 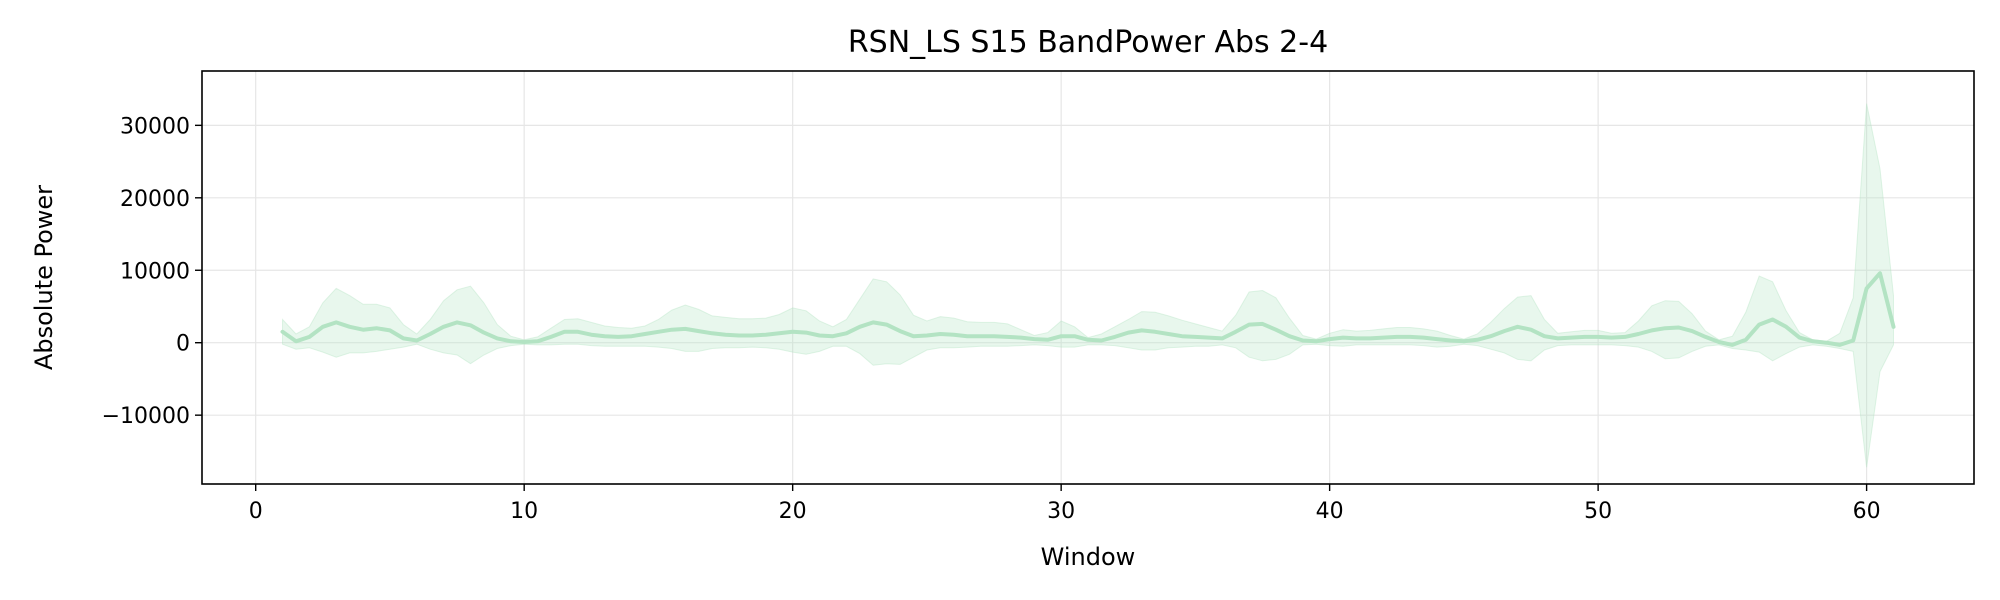 What do you see at coordinates (1088, 557) in the screenshot?
I see `x-axis-label: Window` at bounding box center [1088, 557].